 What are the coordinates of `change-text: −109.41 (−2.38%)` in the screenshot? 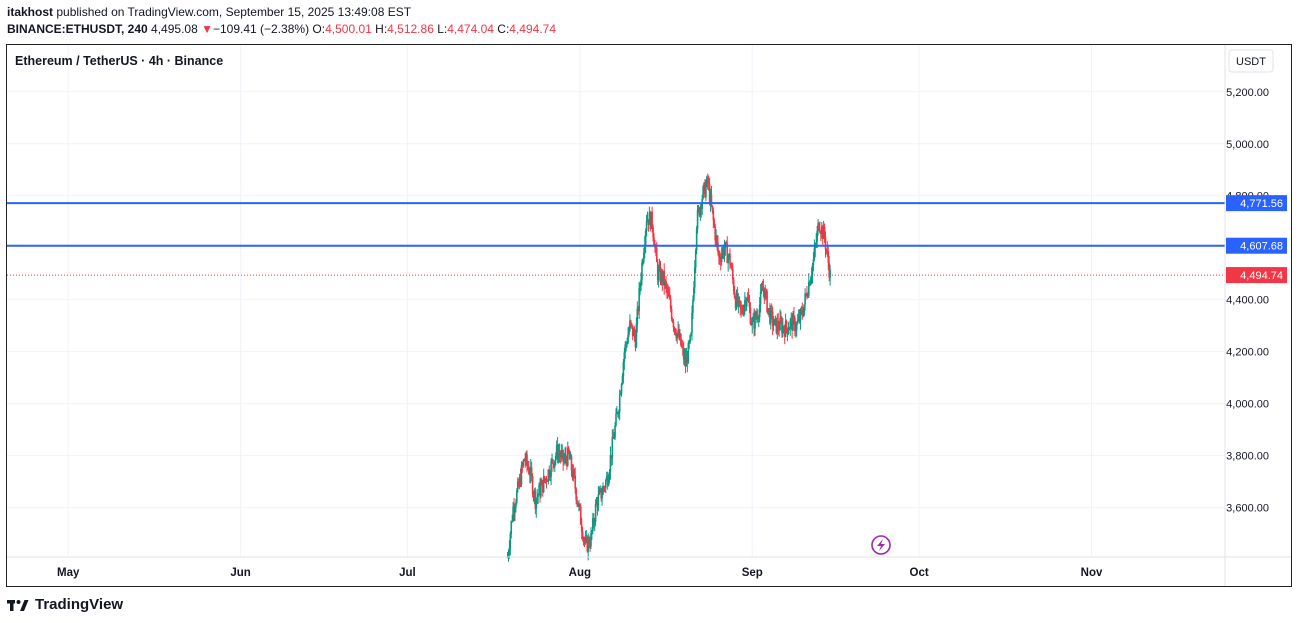 It's located at (261, 29).